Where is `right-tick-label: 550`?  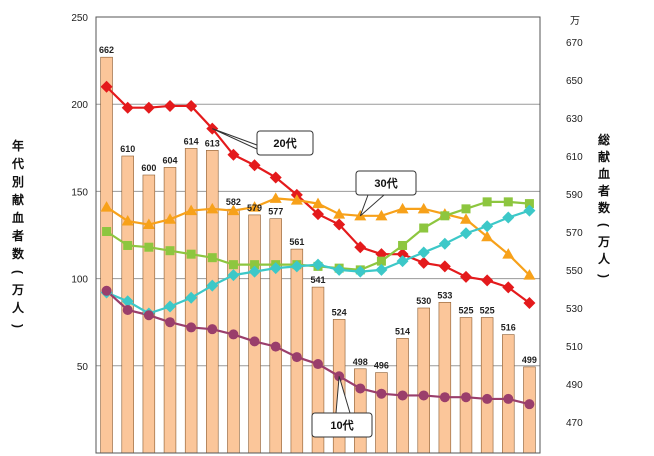 right-tick-label: 550 is located at coordinates (574, 271).